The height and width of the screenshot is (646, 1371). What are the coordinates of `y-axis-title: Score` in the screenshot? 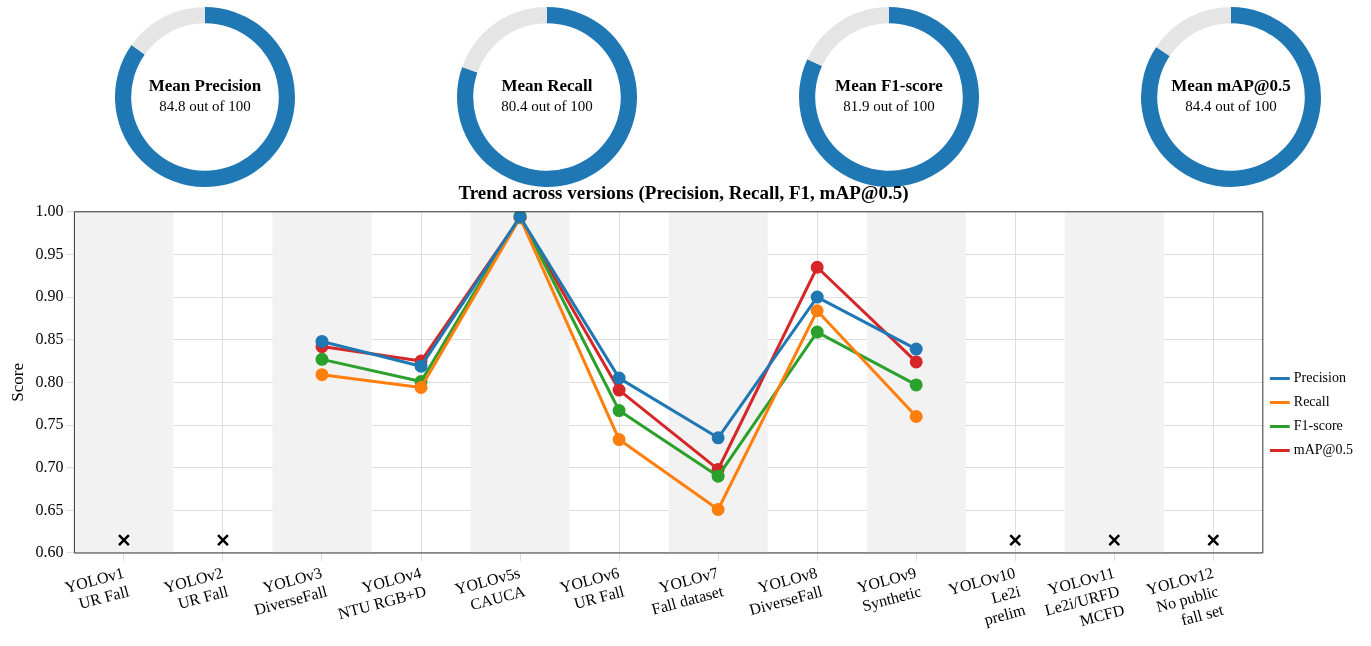 It's located at (17, 382).